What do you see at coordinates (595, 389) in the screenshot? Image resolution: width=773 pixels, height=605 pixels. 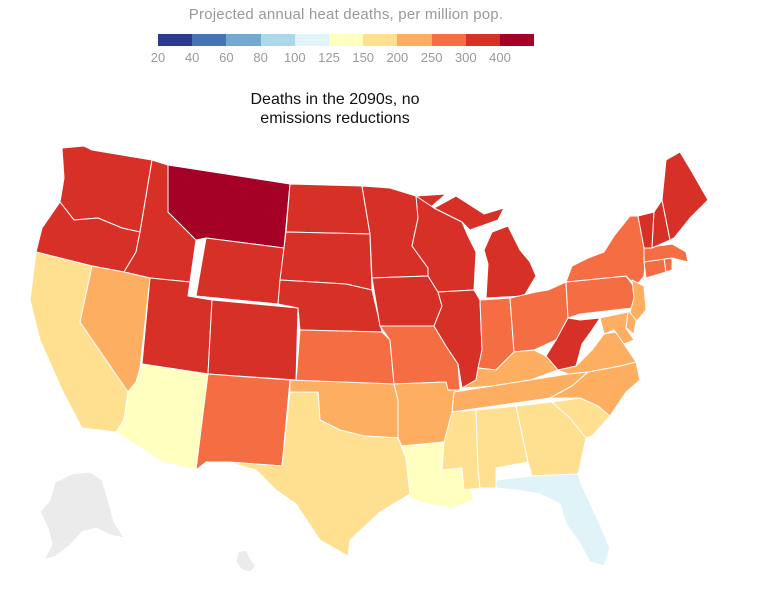 I see `state-nc` at bounding box center [595, 389].